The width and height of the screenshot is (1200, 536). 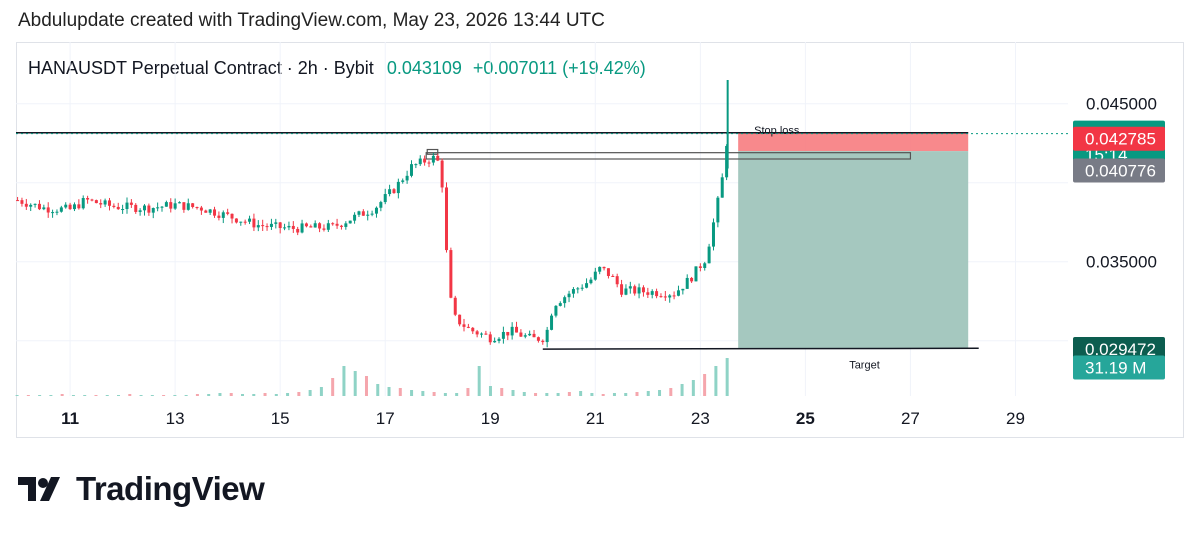 What do you see at coordinates (39, 489) in the screenshot?
I see `tradingview-logo-icon` at bounding box center [39, 489].